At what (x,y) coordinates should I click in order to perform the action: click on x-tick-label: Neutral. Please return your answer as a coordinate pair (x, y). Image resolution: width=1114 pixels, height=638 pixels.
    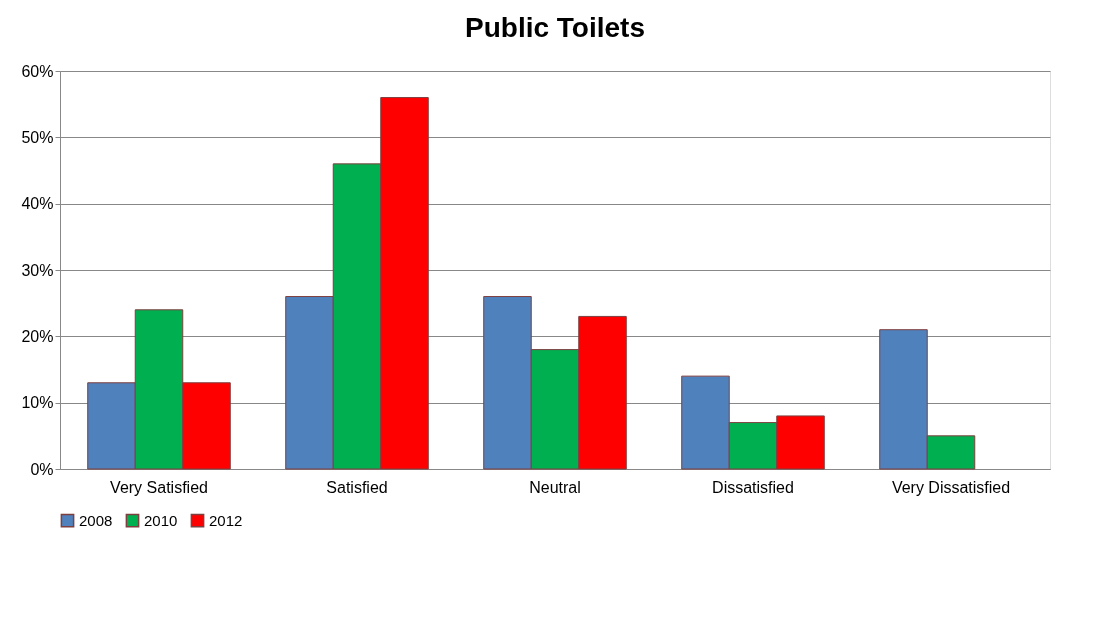
    Looking at the image, I should click on (555, 487).